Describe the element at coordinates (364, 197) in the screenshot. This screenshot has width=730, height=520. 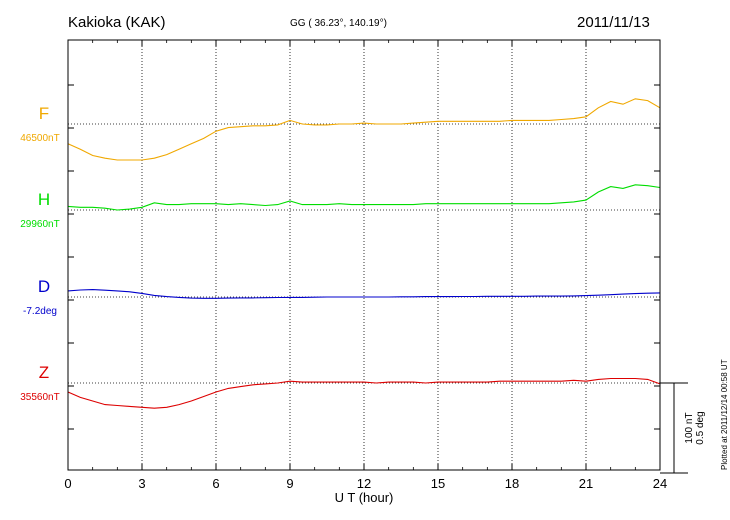
I see `series-line-h` at that location.